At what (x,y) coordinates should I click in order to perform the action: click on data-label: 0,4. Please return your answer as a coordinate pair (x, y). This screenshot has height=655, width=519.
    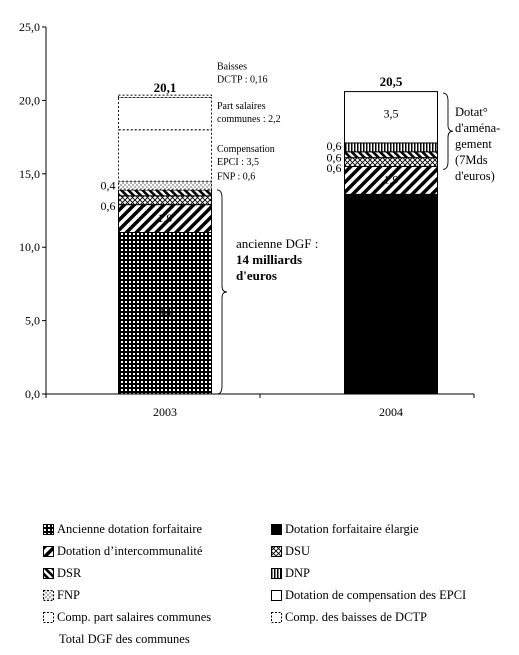
    Looking at the image, I should click on (108, 186).